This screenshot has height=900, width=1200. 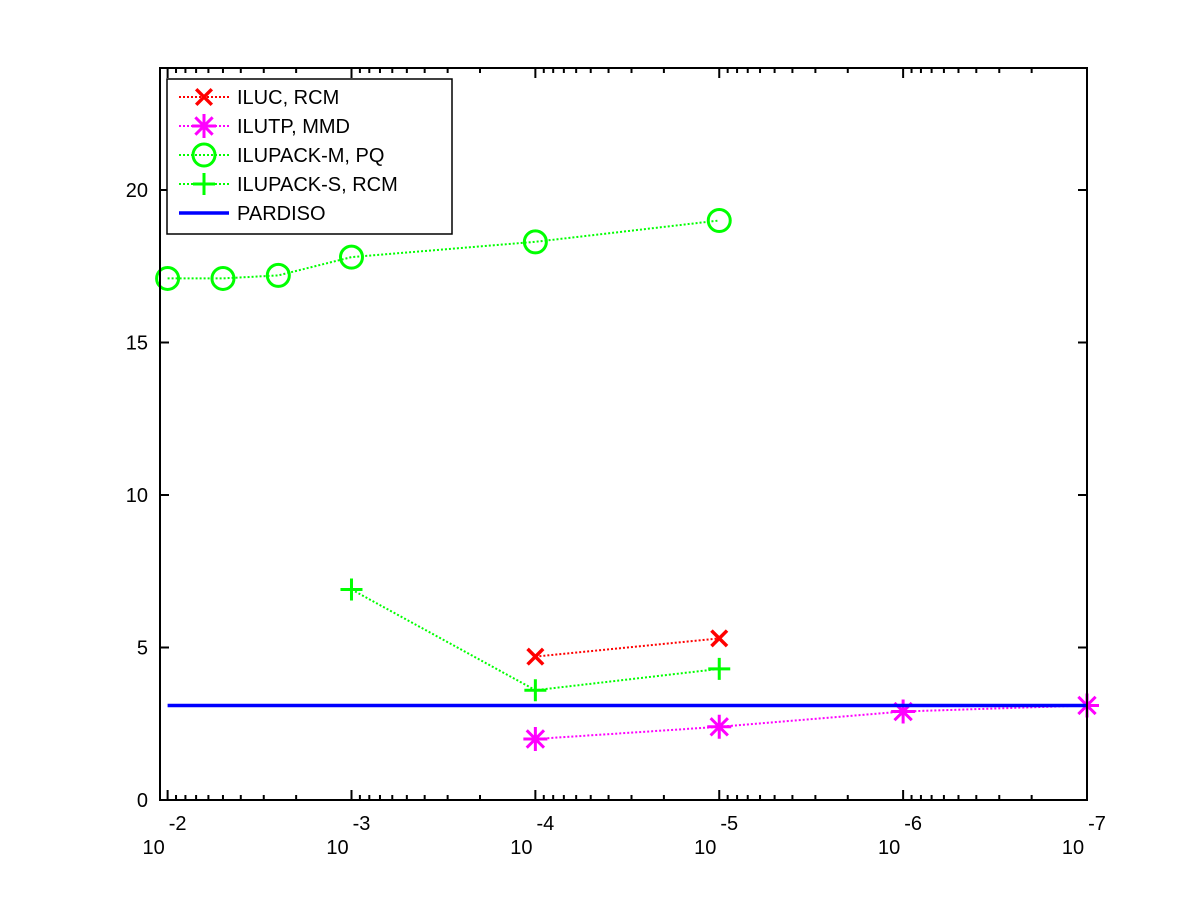 What do you see at coordinates (137, 344) in the screenshot?
I see `y-tick-label: 15` at bounding box center [137, 344].